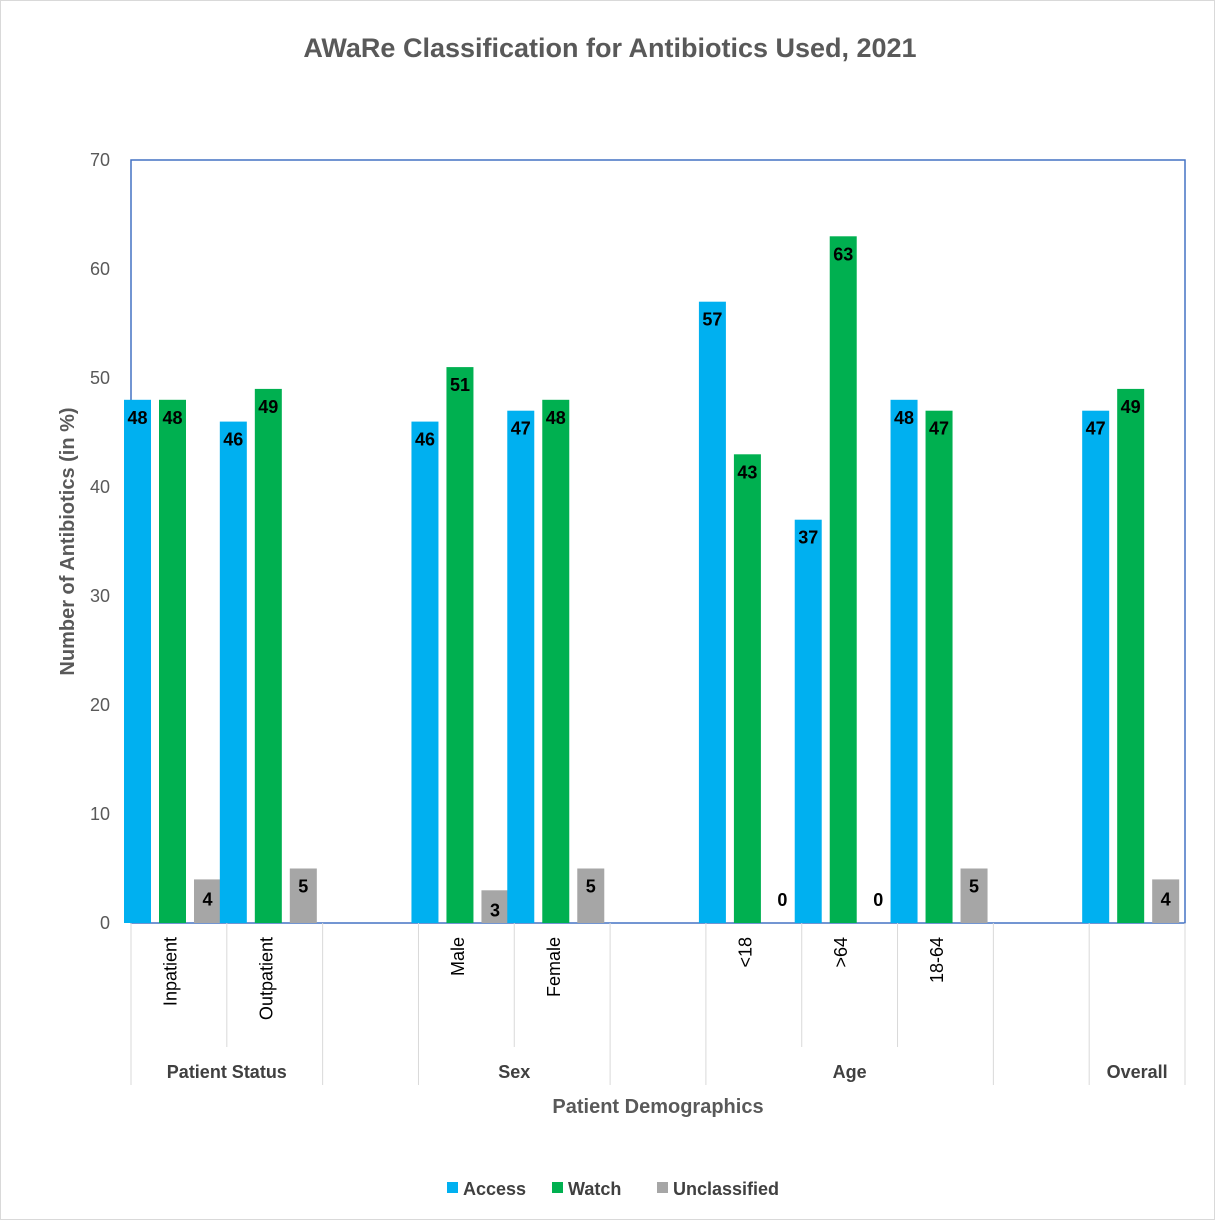 This screenshot has height=1222, width=1217. Describe the element at coordinates (514, 1072) in the screenshot. I see `group-label: Sex` at that location.